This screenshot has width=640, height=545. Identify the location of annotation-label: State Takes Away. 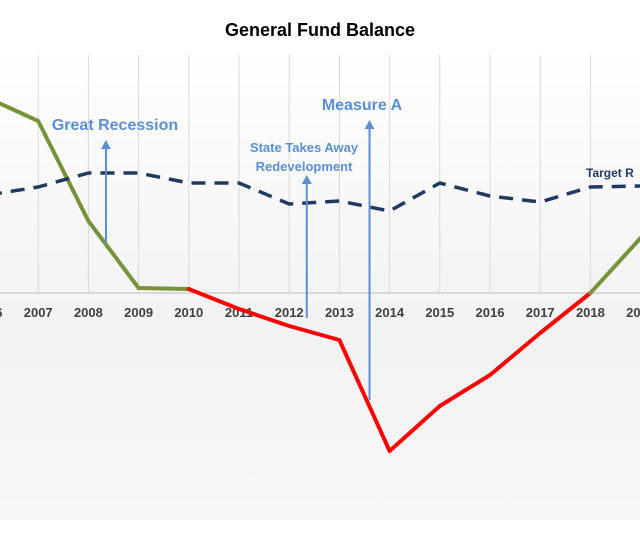
(304, 147).